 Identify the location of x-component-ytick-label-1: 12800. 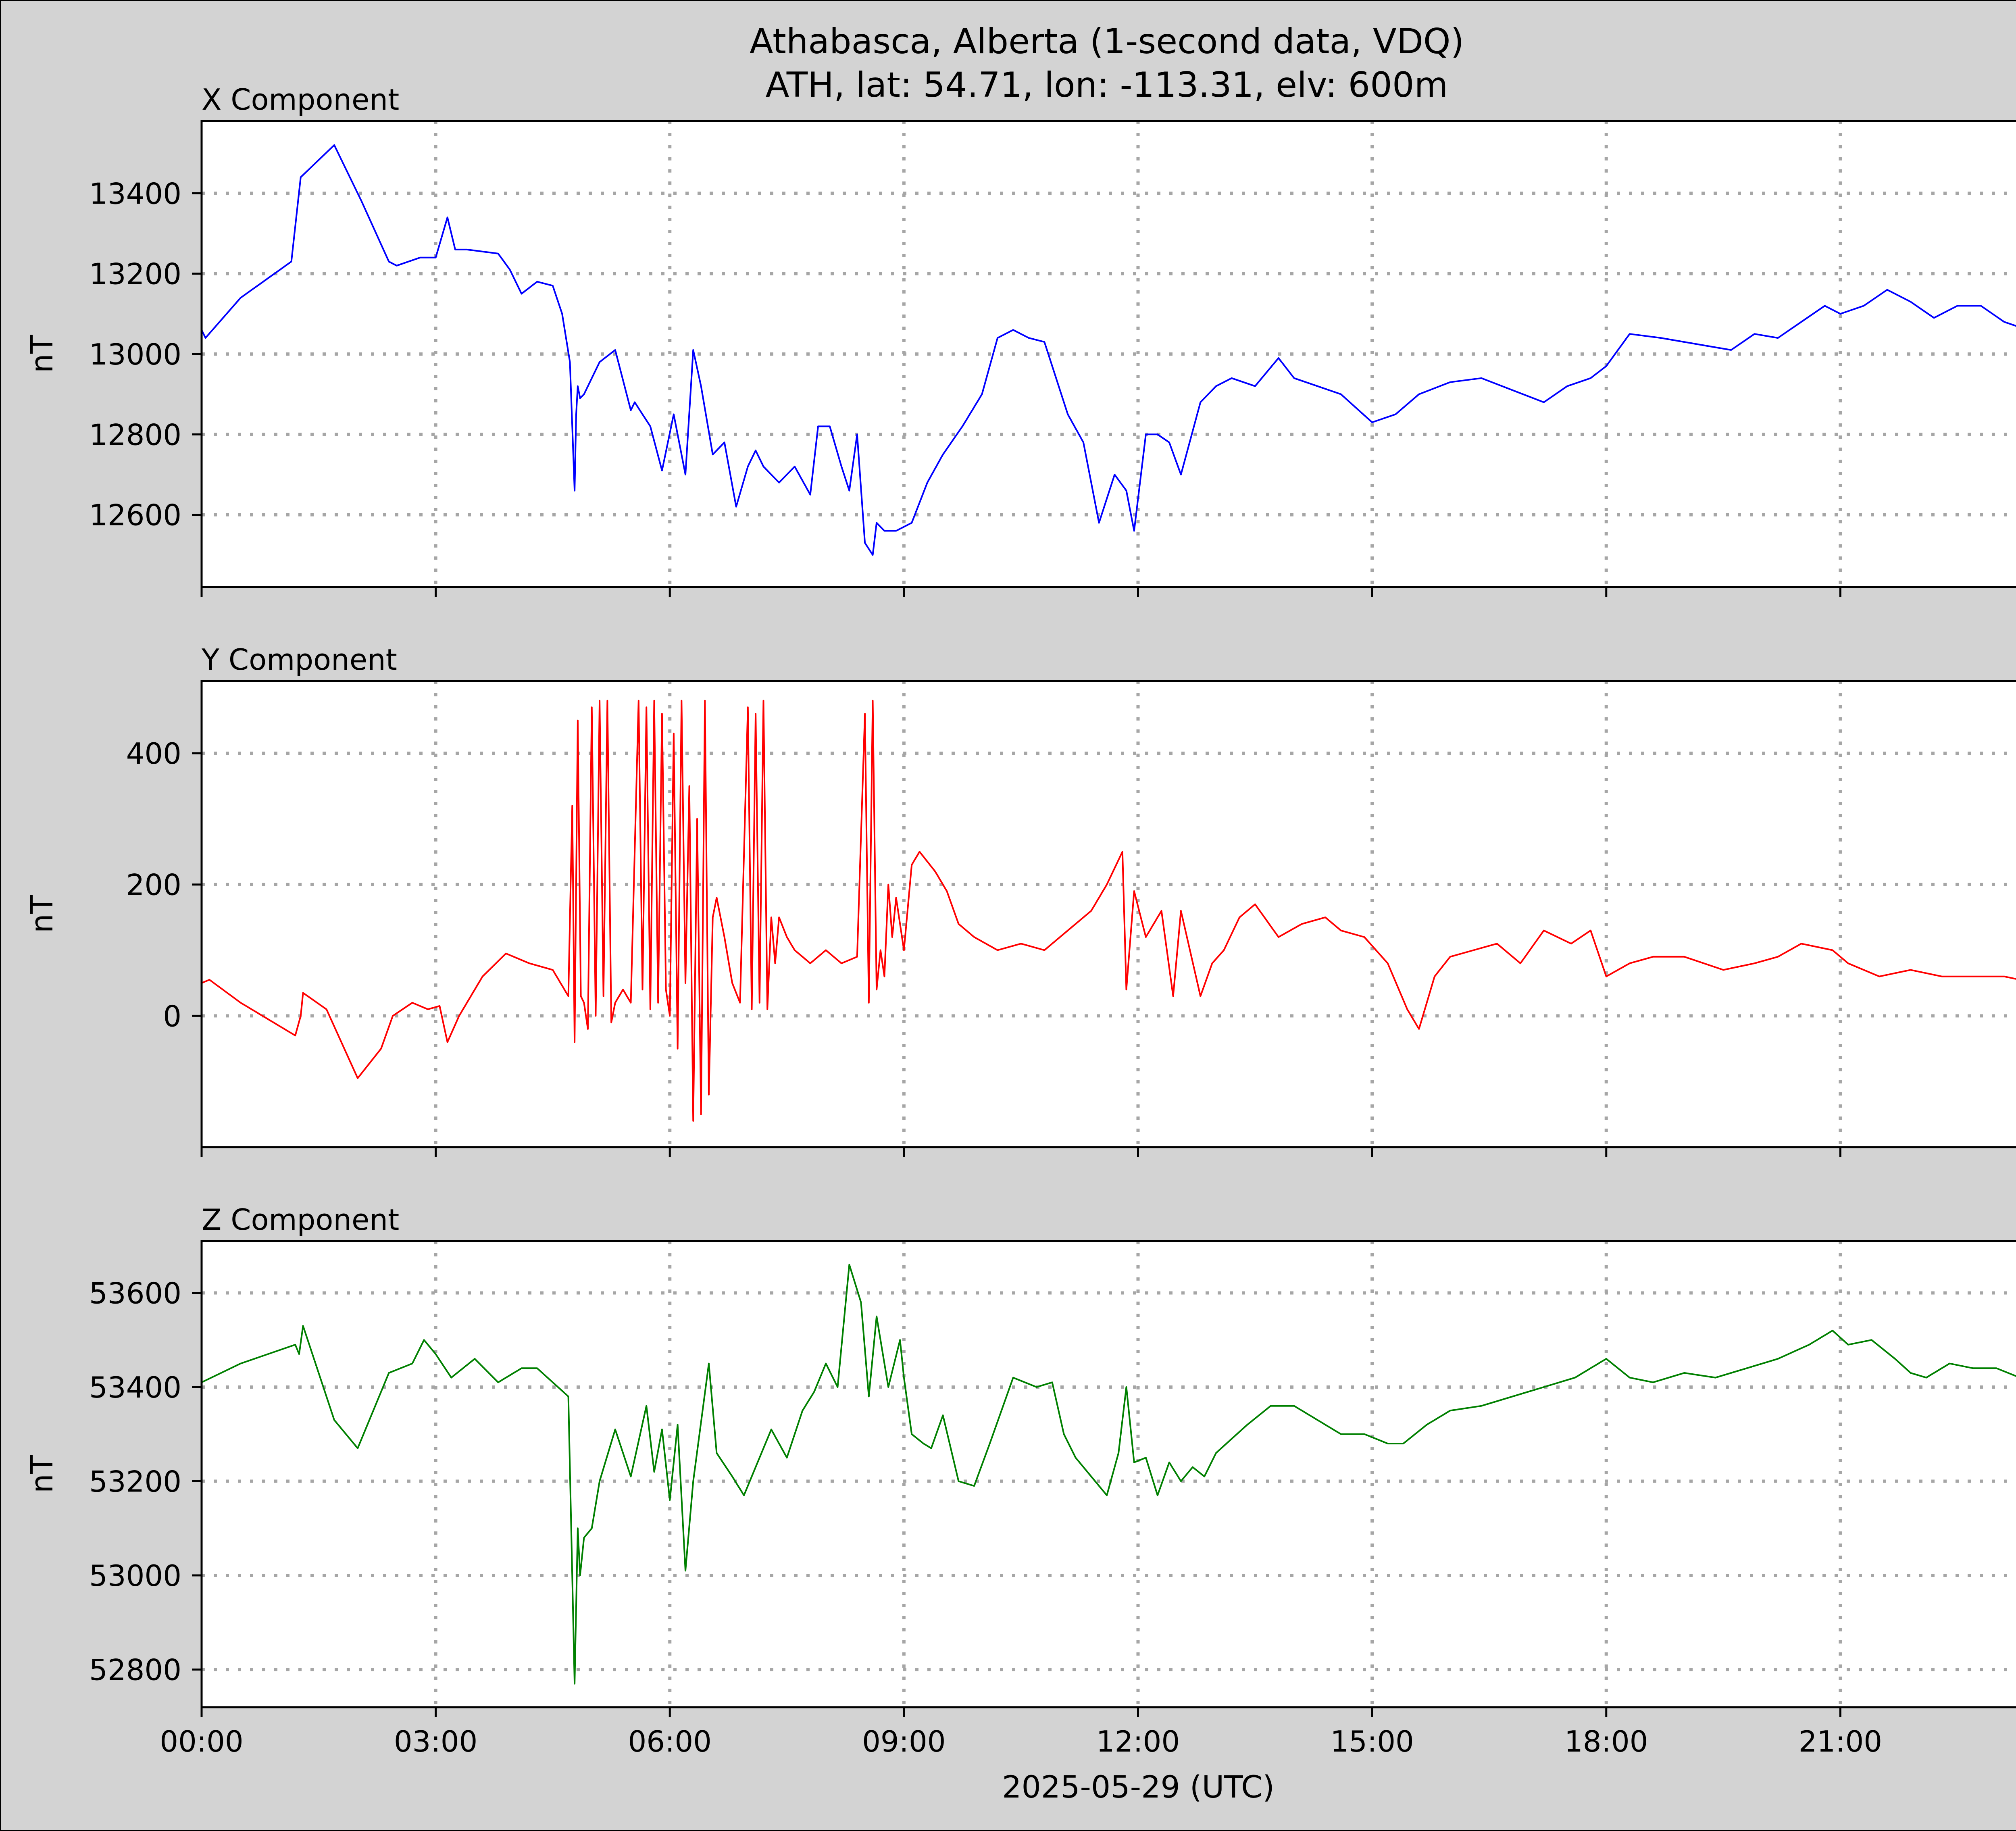
(135, 435).